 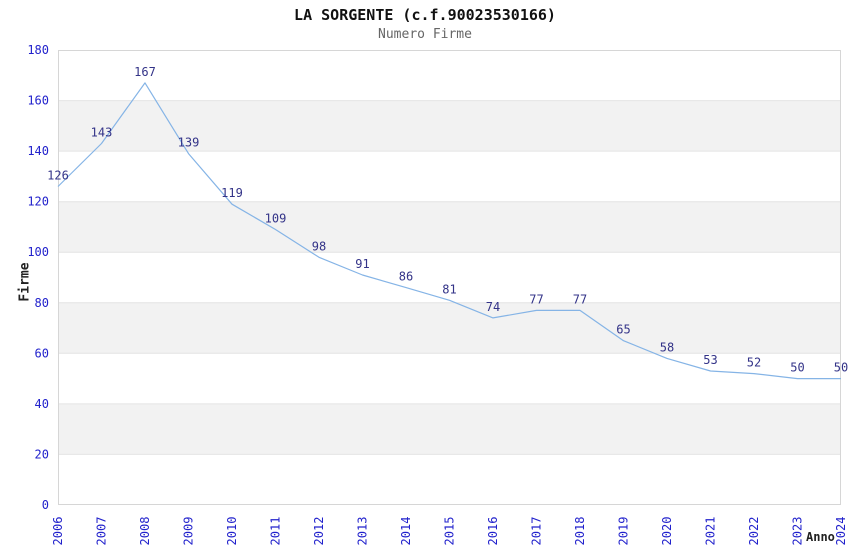 What do you see at coordinates (189, 143) in the screenshot?
I see `data-label: 139` at bounding box center [189, 143].